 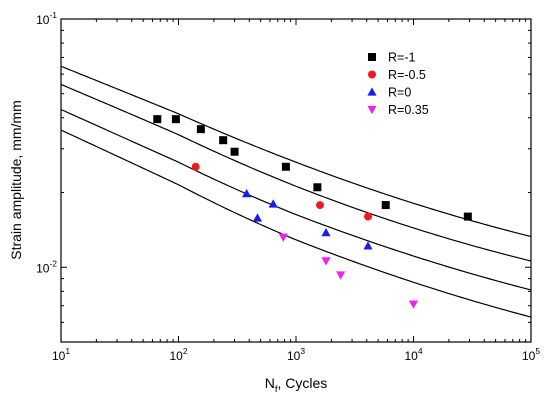 I want to click on legend-label: R=-1, so click(x=401, y=58).